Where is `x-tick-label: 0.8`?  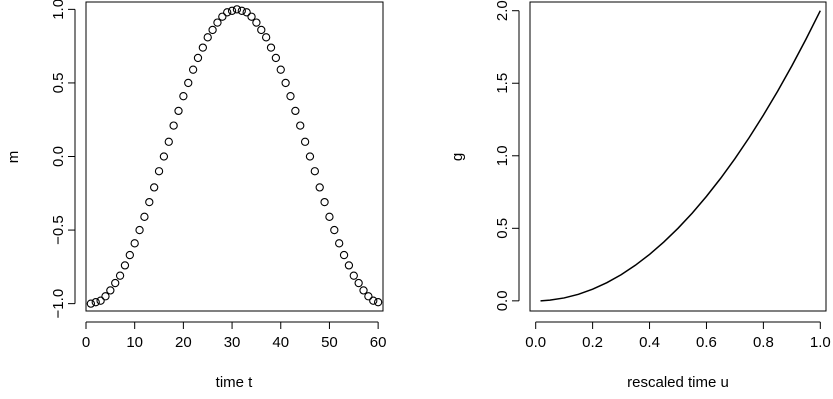
x-tick-label: 0.8 is located at coordinates (763, 342).